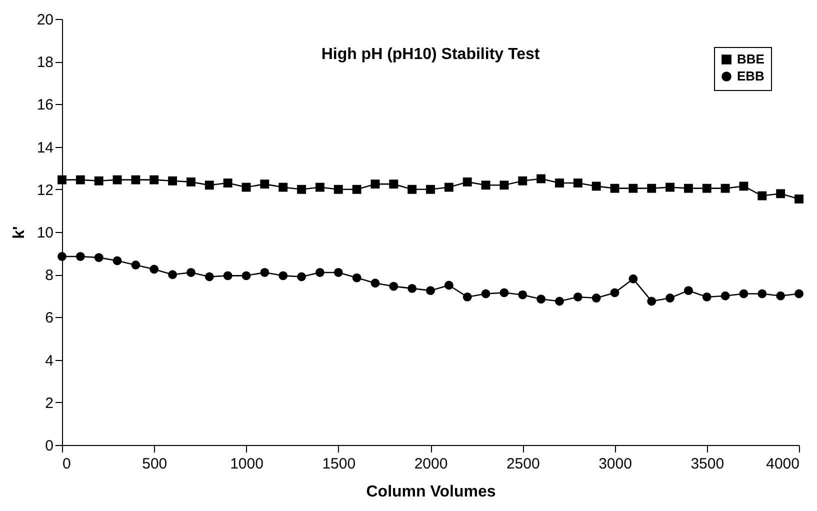 The image size is (817, 511). I want to click on y-tick-label: 2, so click(49, 403).